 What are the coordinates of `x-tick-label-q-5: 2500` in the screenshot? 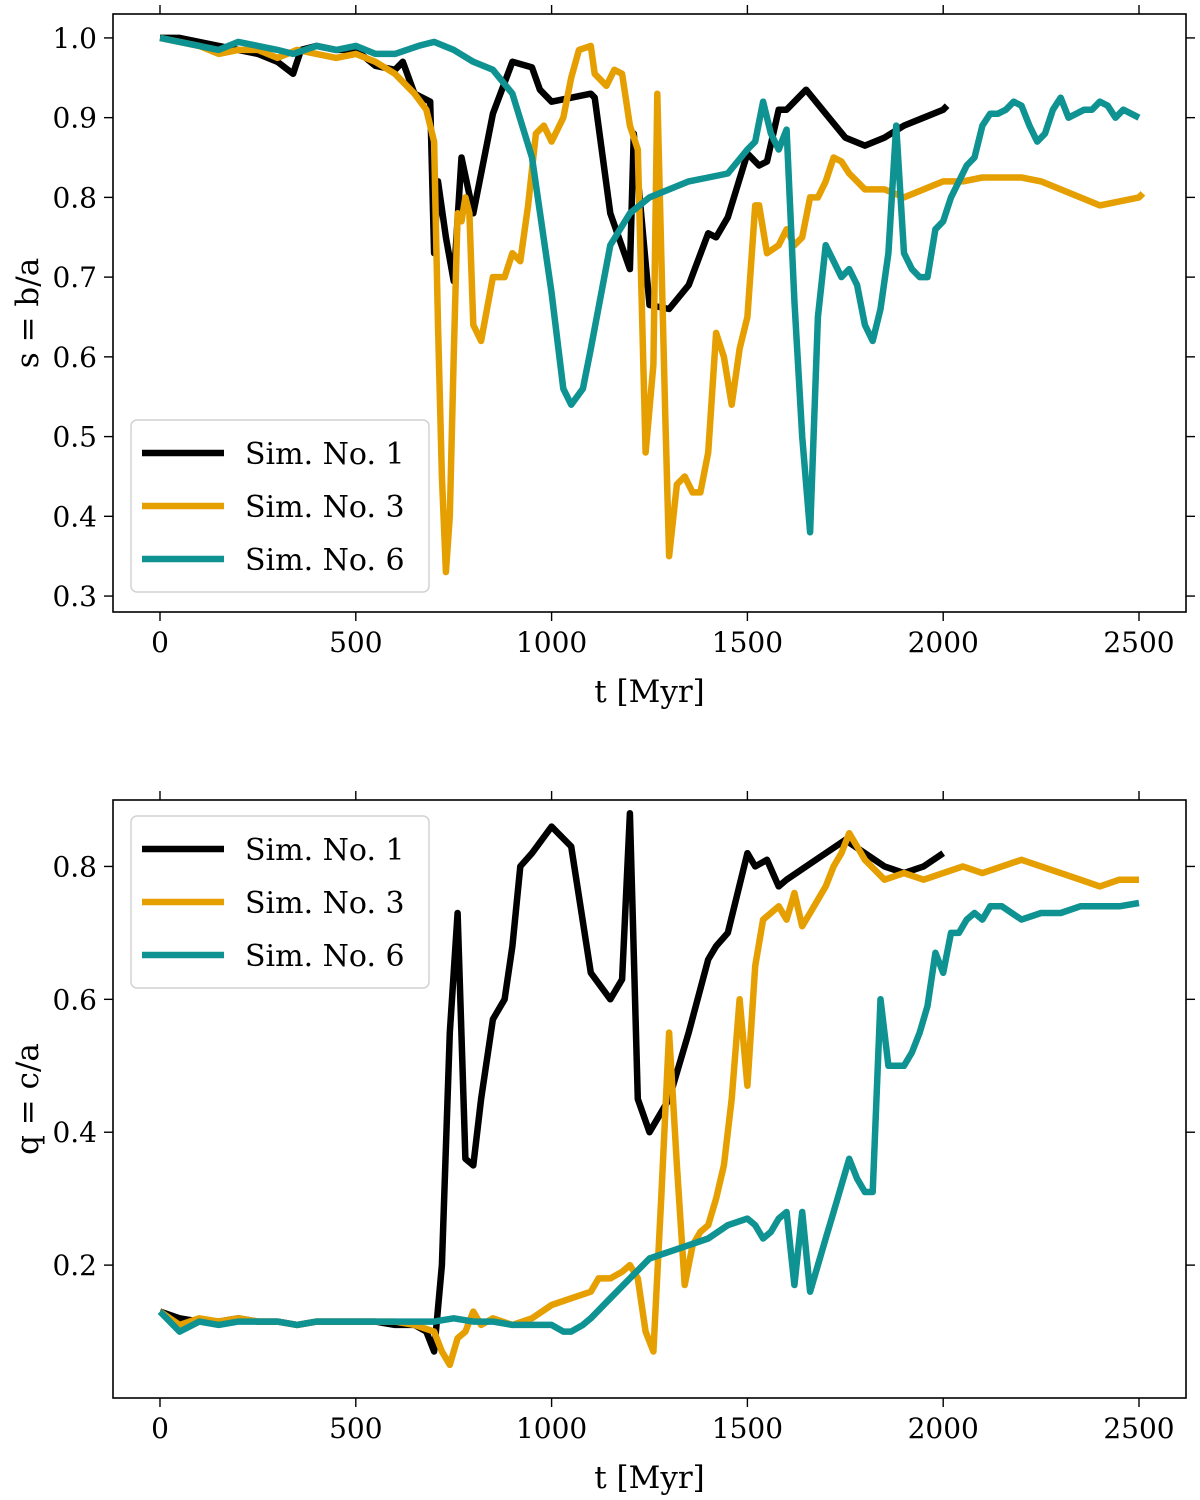 It's located at (1138, 1428).